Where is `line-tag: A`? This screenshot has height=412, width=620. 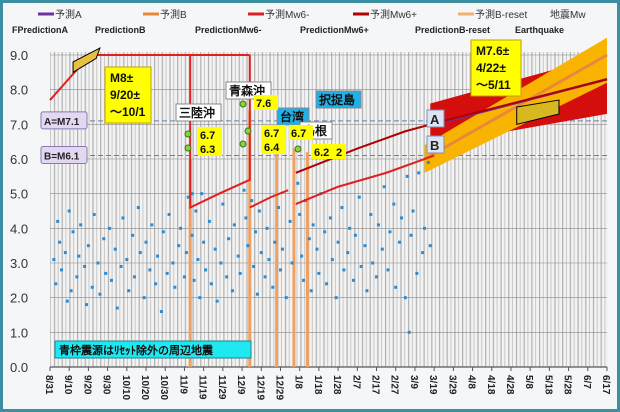
line-tag: A is located at coordinates (435, 119).